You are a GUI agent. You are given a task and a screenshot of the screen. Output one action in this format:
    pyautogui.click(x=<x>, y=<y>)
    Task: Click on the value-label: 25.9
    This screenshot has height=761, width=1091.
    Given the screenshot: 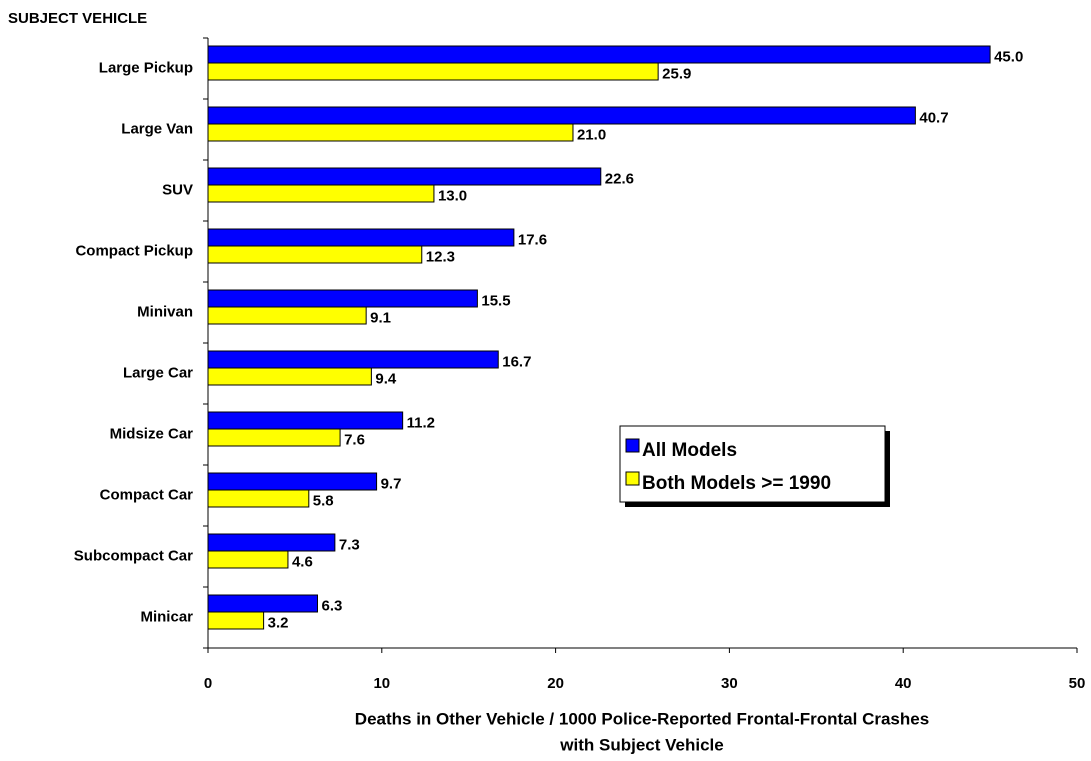 What is the action you would take?
    pyautogui.click(x=676, y=73)
    